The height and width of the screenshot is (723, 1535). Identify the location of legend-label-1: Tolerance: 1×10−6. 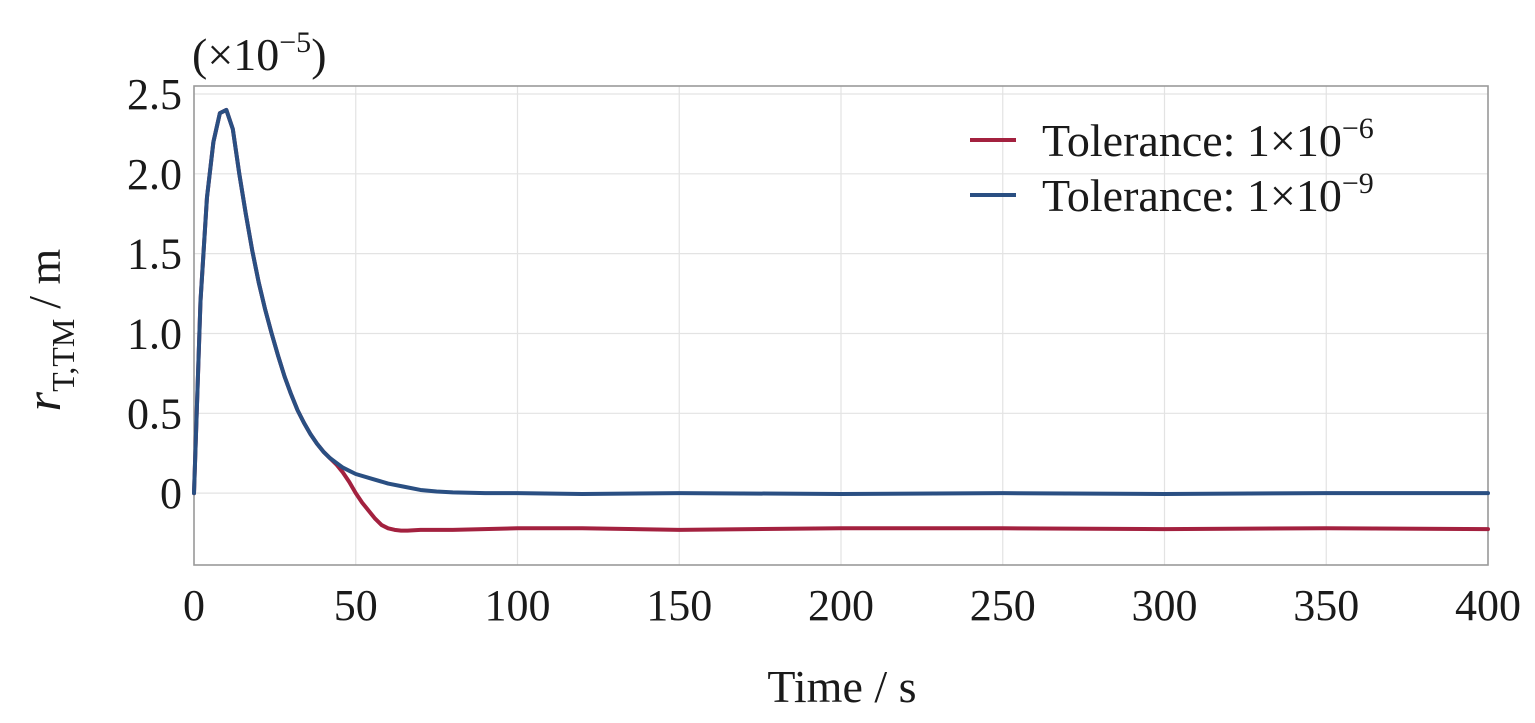
(1208, 139).